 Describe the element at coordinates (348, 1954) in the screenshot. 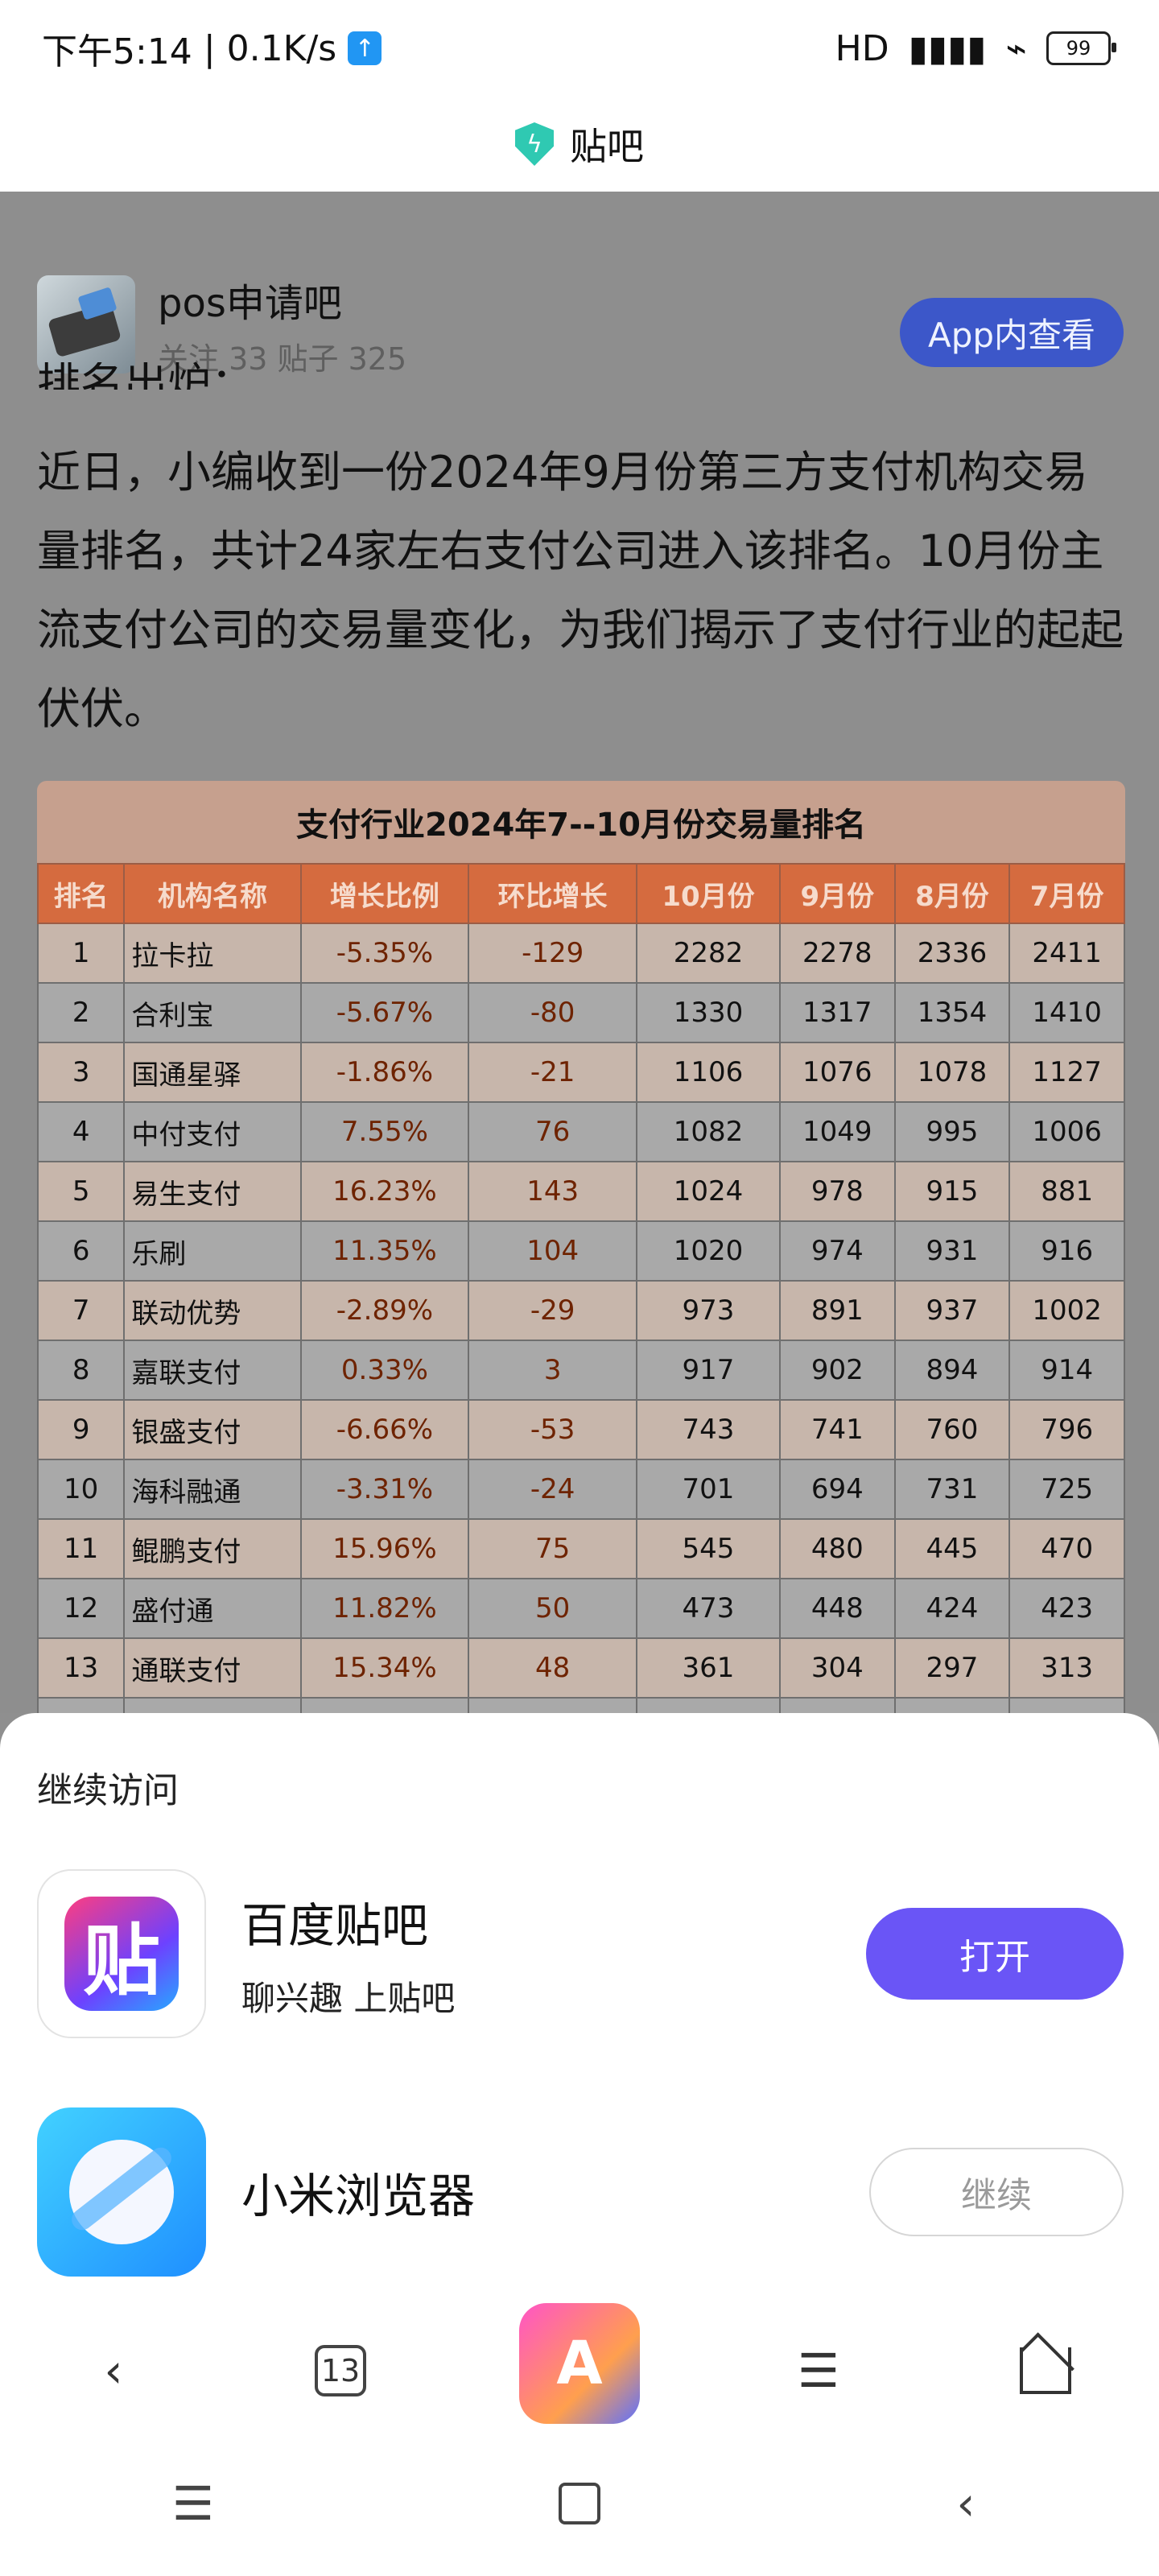

I see `tieba-app-texts: 百度贴吧 聊兴趣 上贴吧` at that location.